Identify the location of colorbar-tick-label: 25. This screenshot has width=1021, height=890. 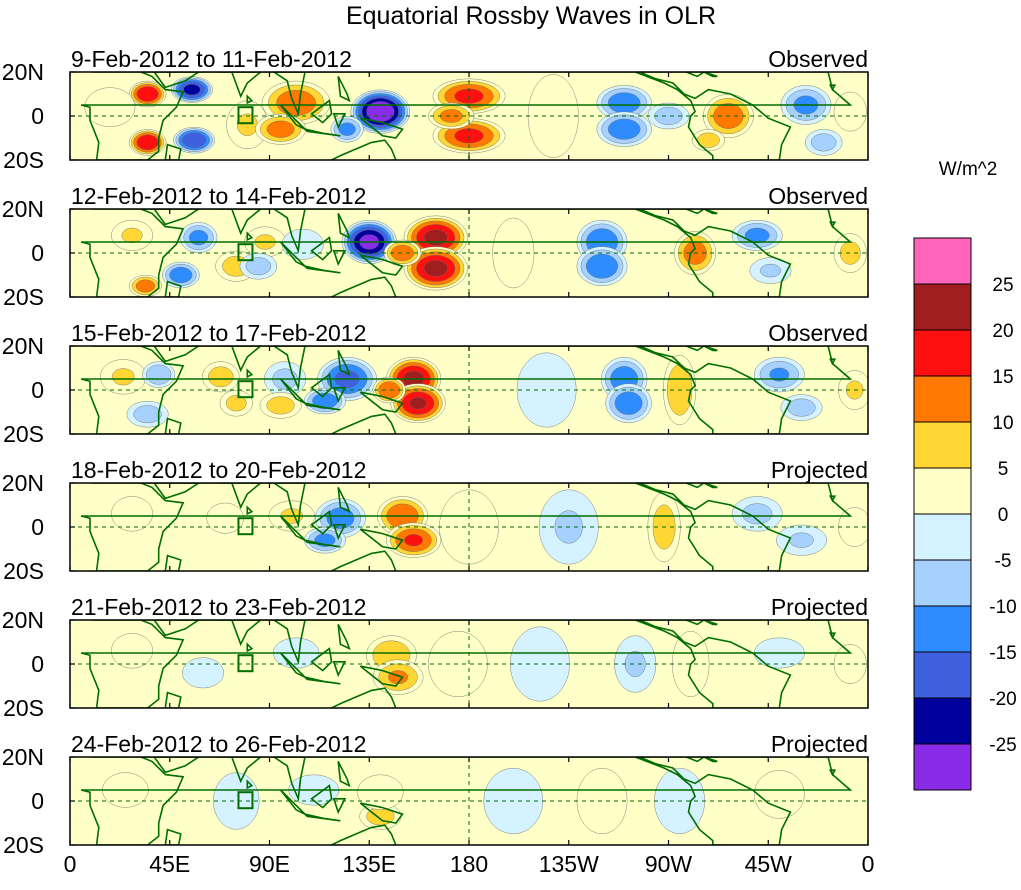
(1002, 285).